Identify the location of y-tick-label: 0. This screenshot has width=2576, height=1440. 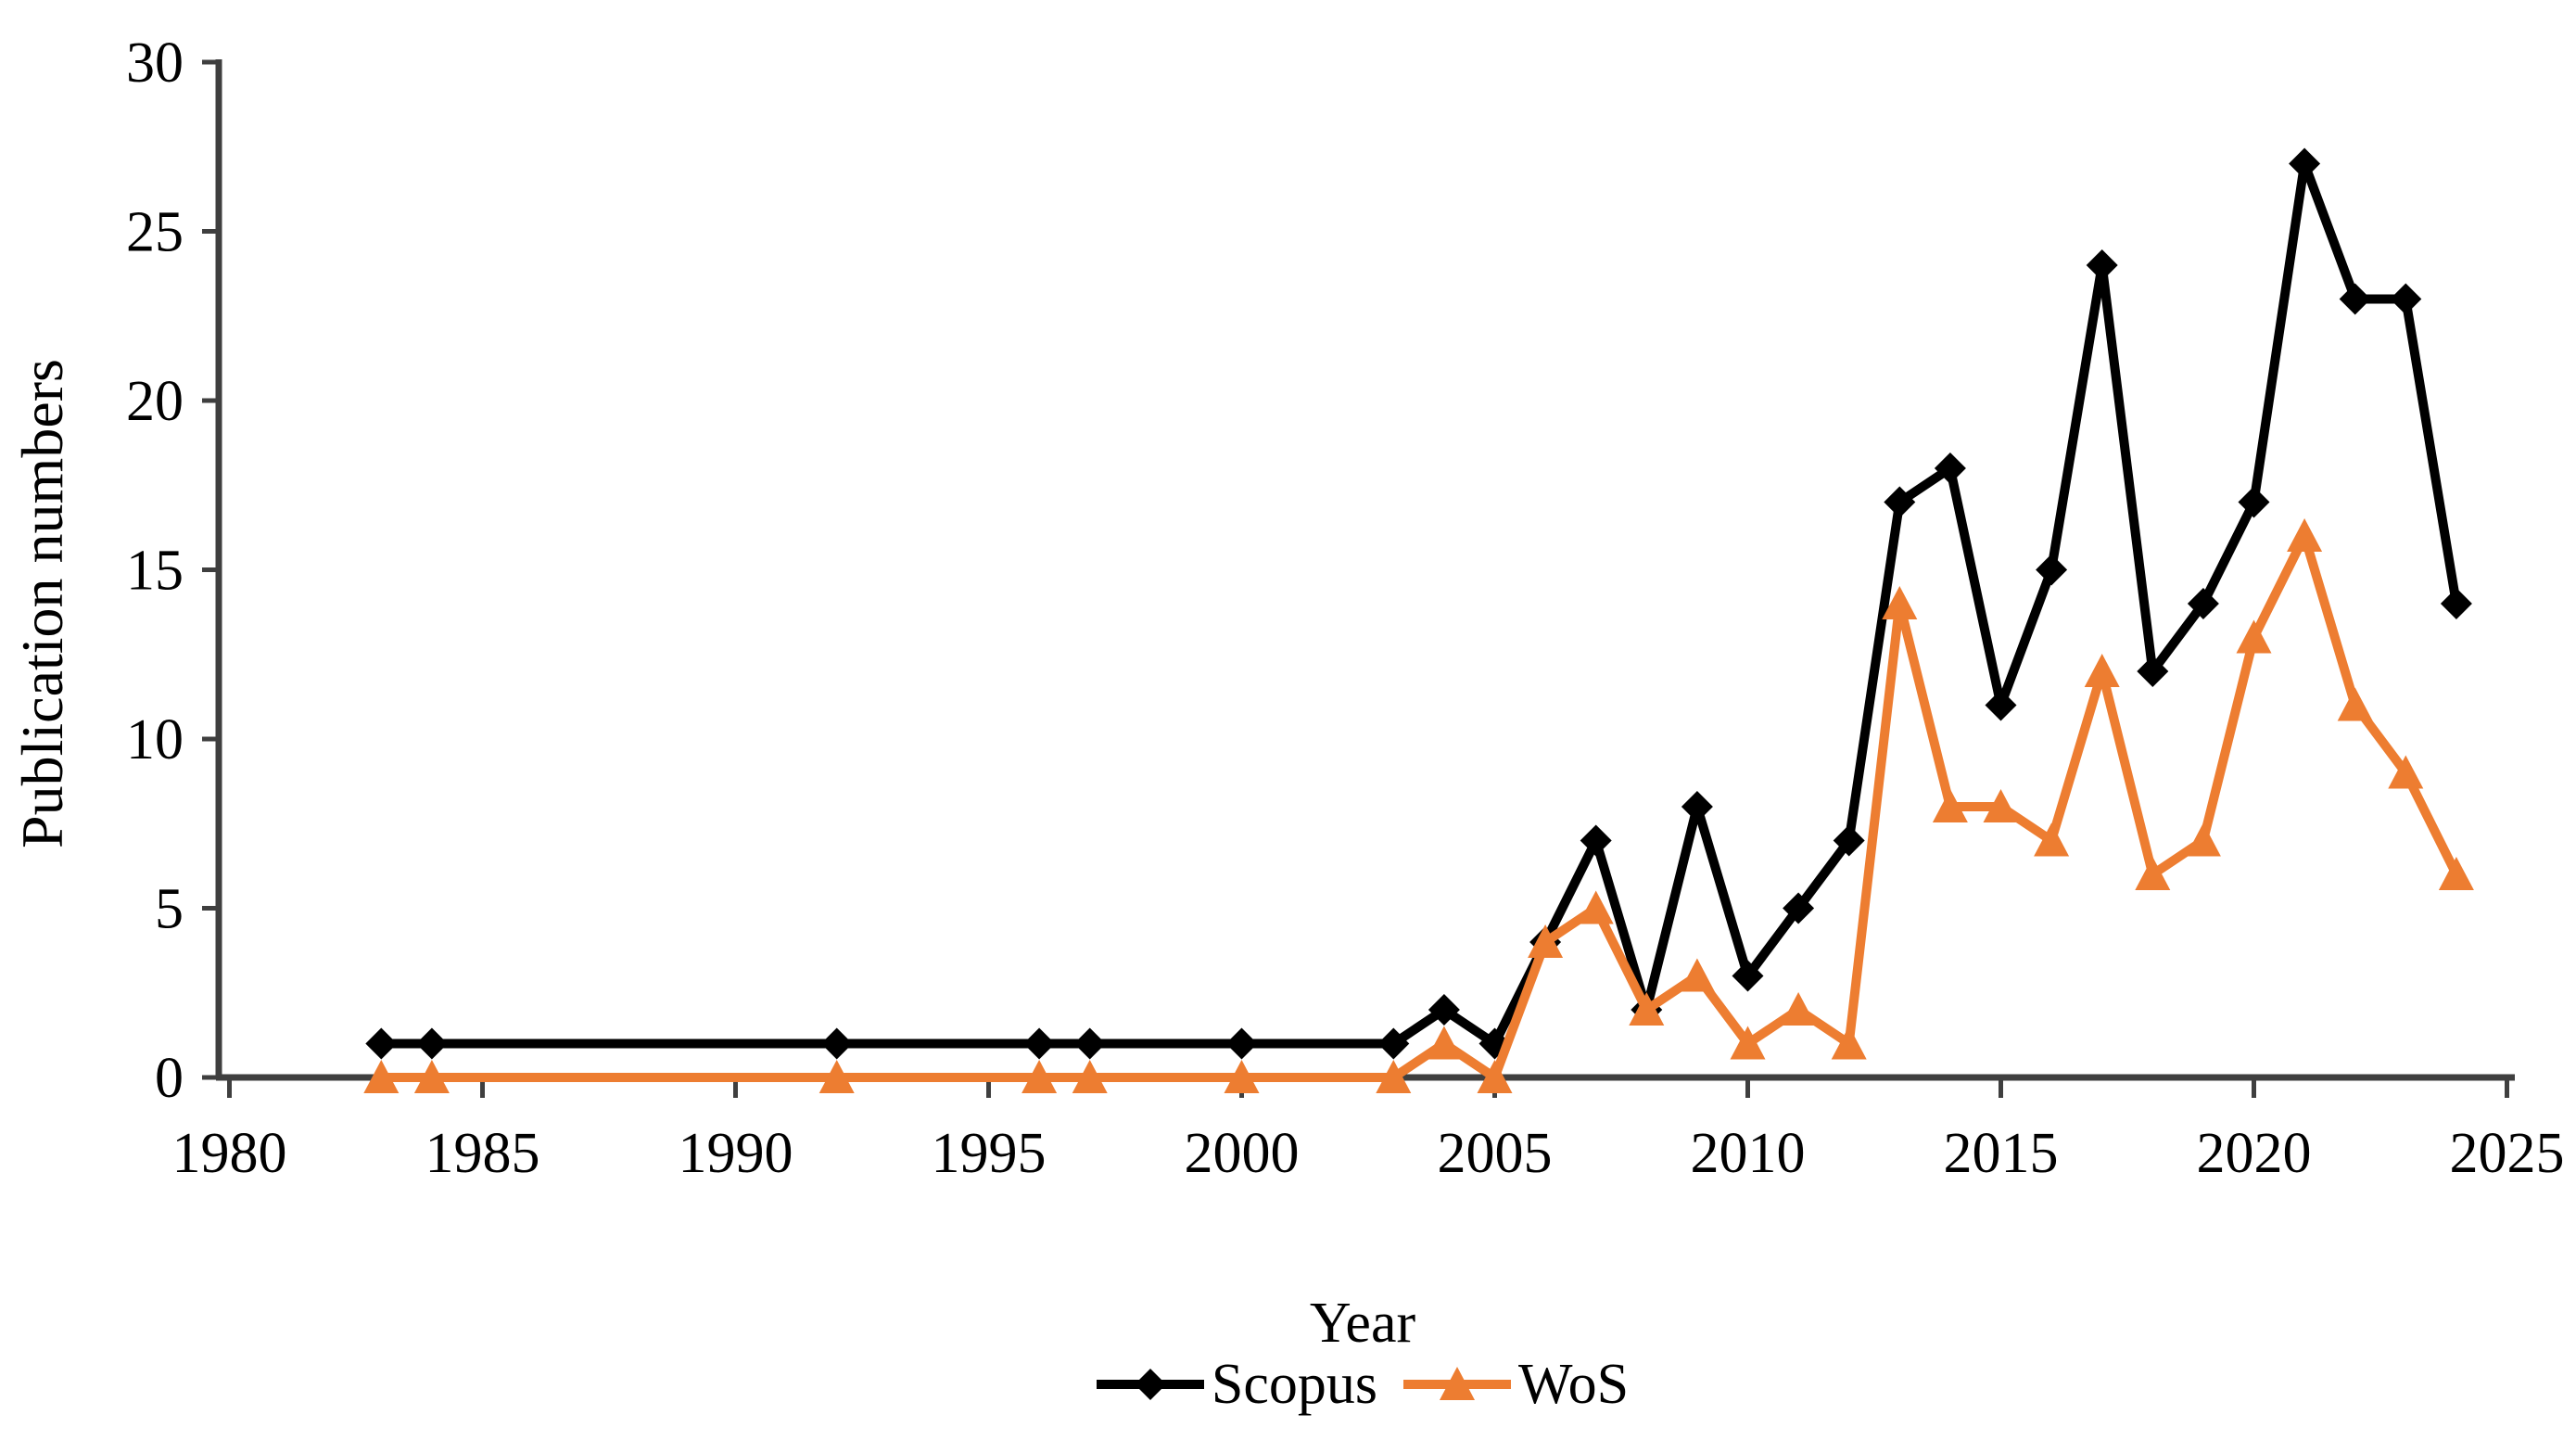
(169, 1078).